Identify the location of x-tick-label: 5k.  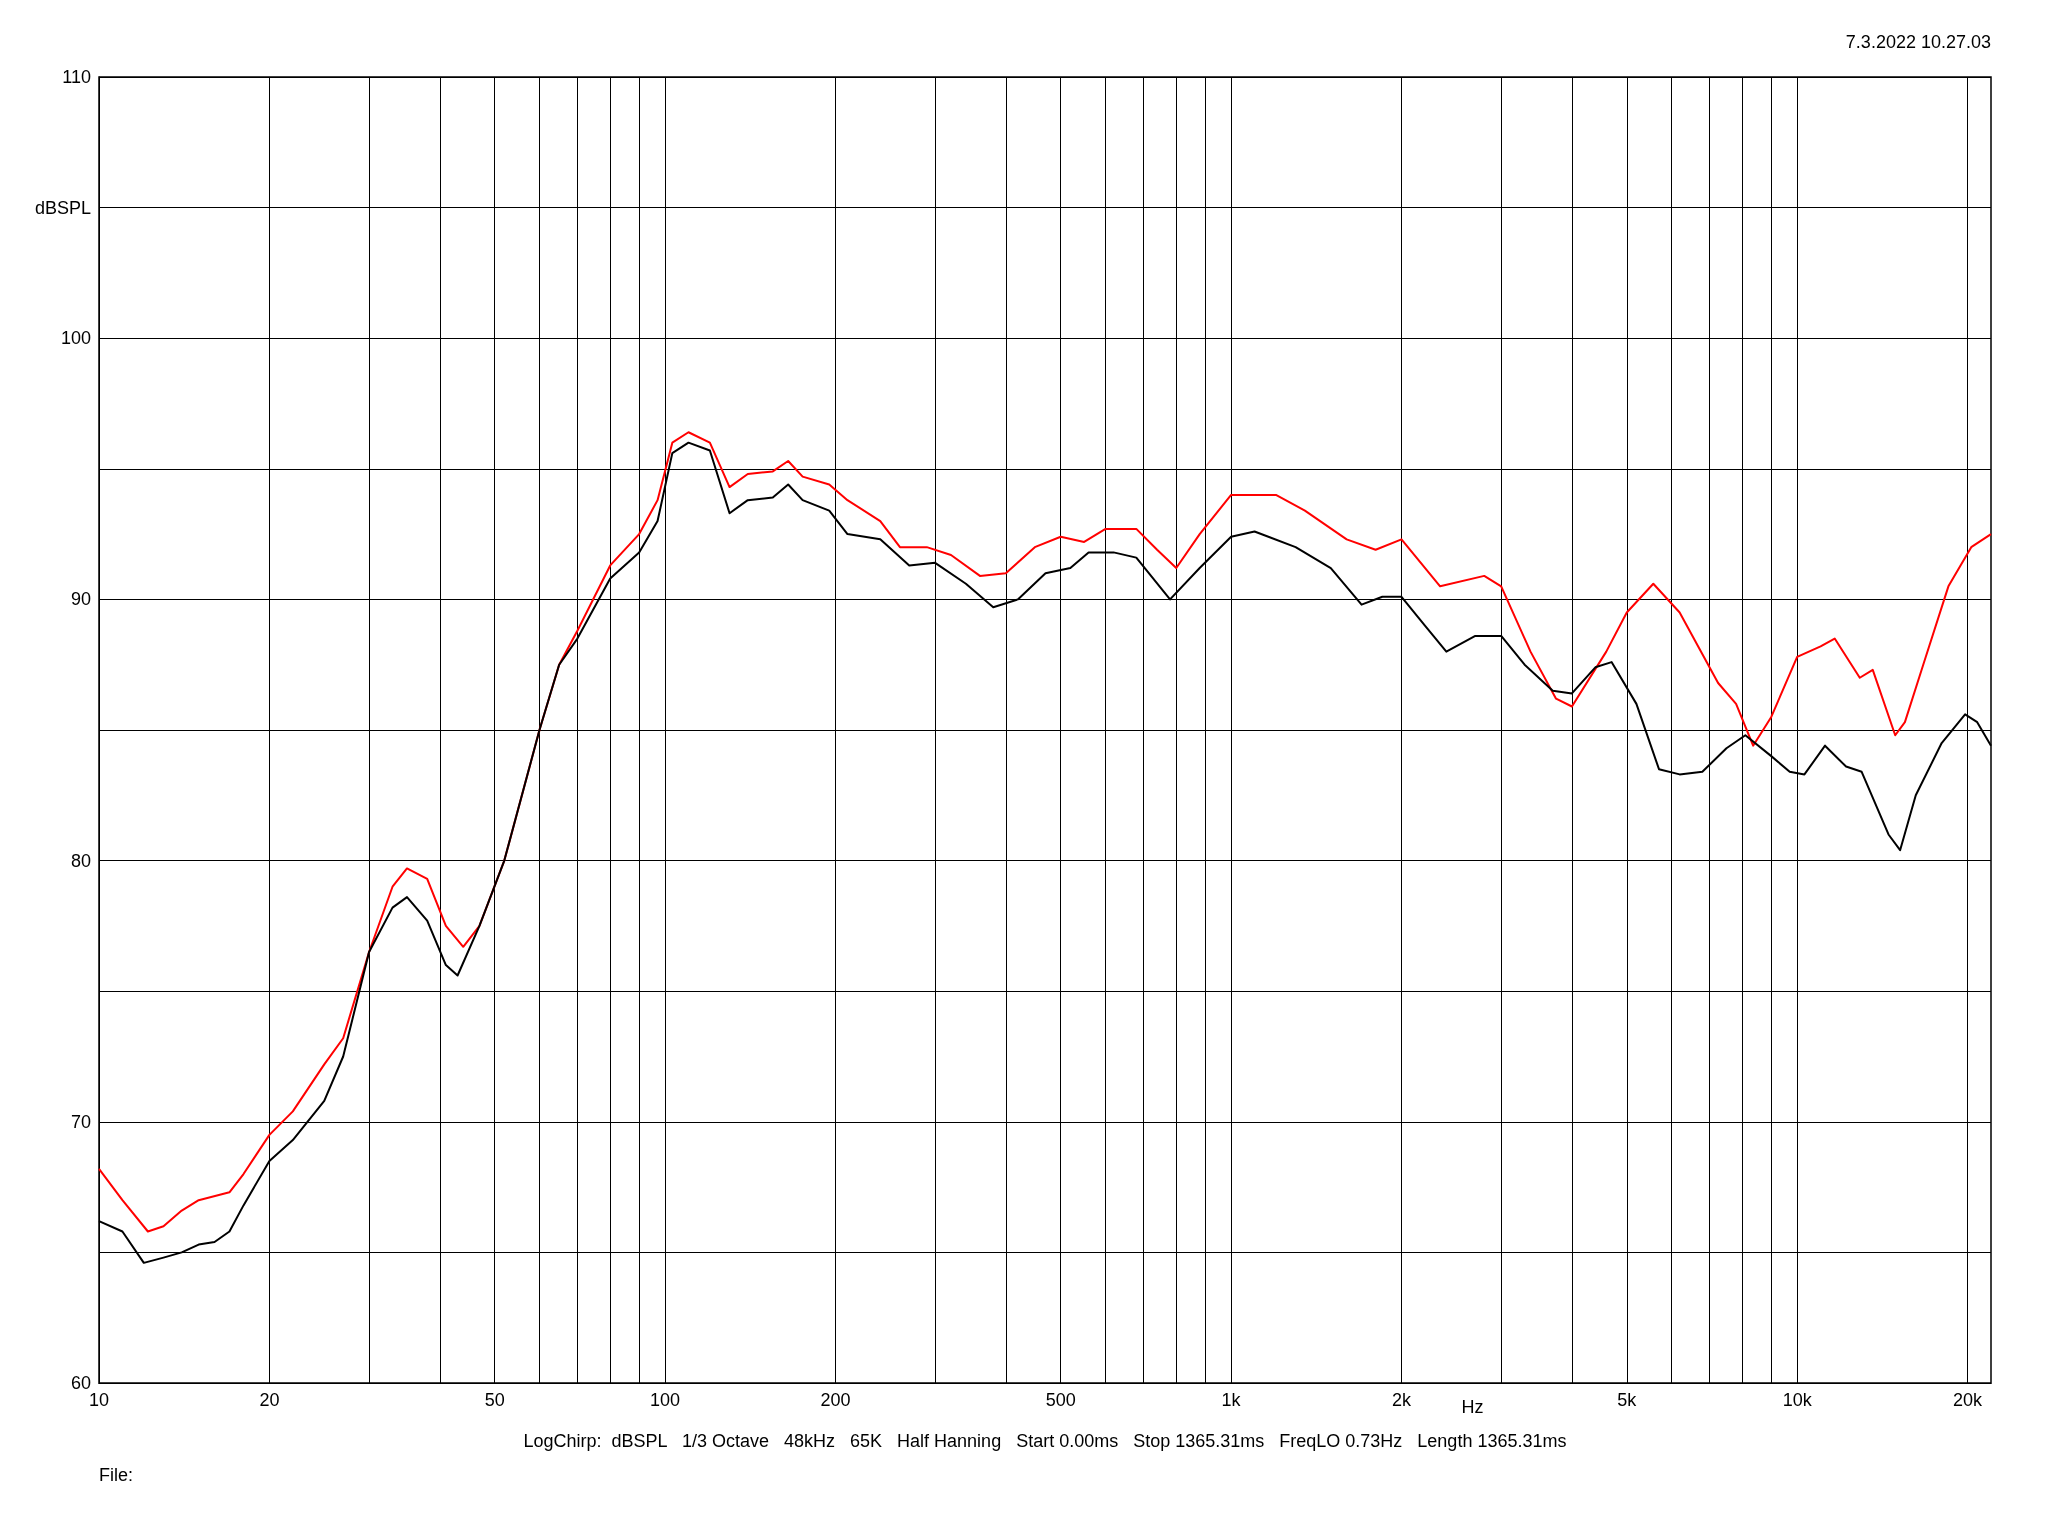
(1627, 1400).